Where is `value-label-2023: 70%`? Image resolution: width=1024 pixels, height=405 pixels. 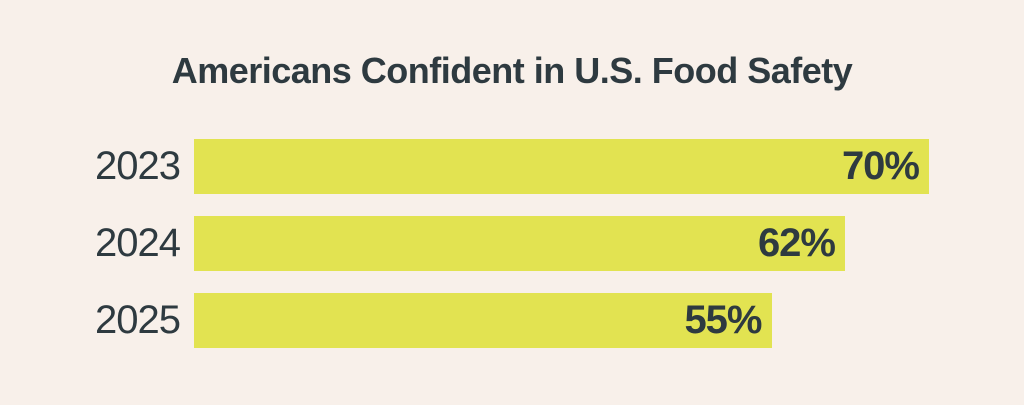 value-label-2023: 70% is located at coordinates (880, 166).